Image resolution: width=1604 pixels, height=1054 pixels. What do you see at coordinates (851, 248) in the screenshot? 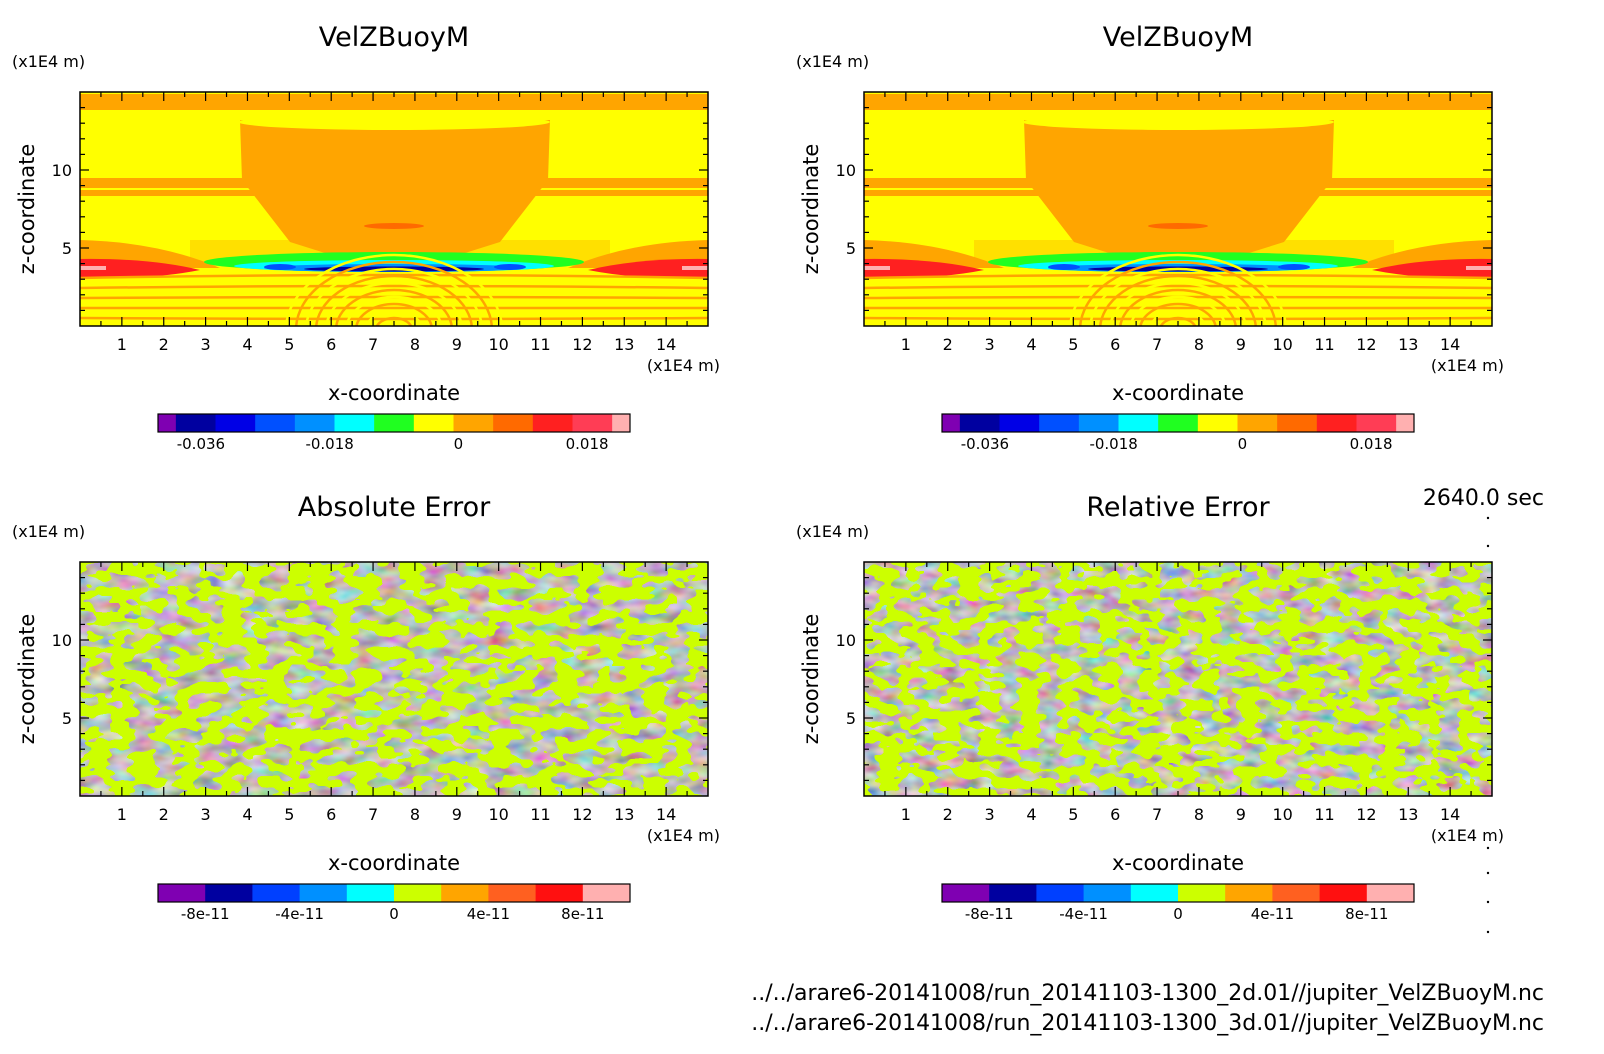
I see `y-tick-label: 5` at bounding box center [851, 248].